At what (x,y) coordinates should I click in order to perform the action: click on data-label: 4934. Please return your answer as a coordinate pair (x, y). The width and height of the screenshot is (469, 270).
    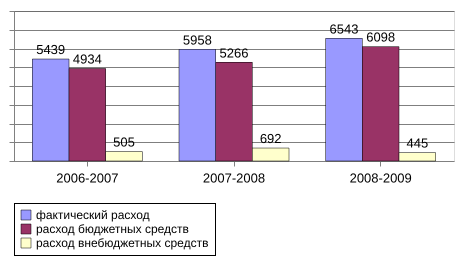
    Looking at the image, I should click on (87, 58).